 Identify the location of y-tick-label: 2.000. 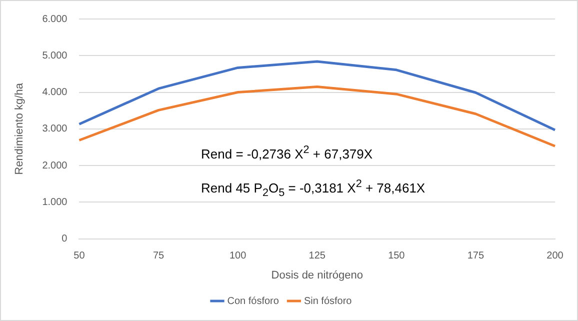
(55, 166).